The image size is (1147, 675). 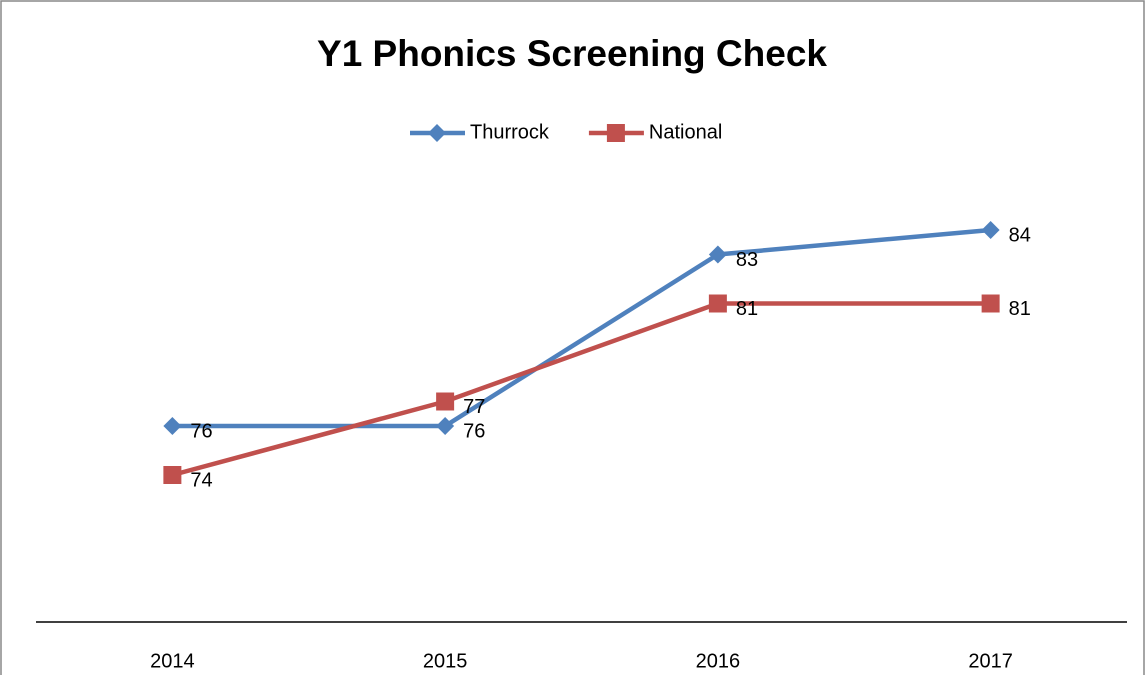 What do you see at coordinates (1020, 235) in the screenshot?
I see `data-label: 84` at bounding box center [1020, 235].